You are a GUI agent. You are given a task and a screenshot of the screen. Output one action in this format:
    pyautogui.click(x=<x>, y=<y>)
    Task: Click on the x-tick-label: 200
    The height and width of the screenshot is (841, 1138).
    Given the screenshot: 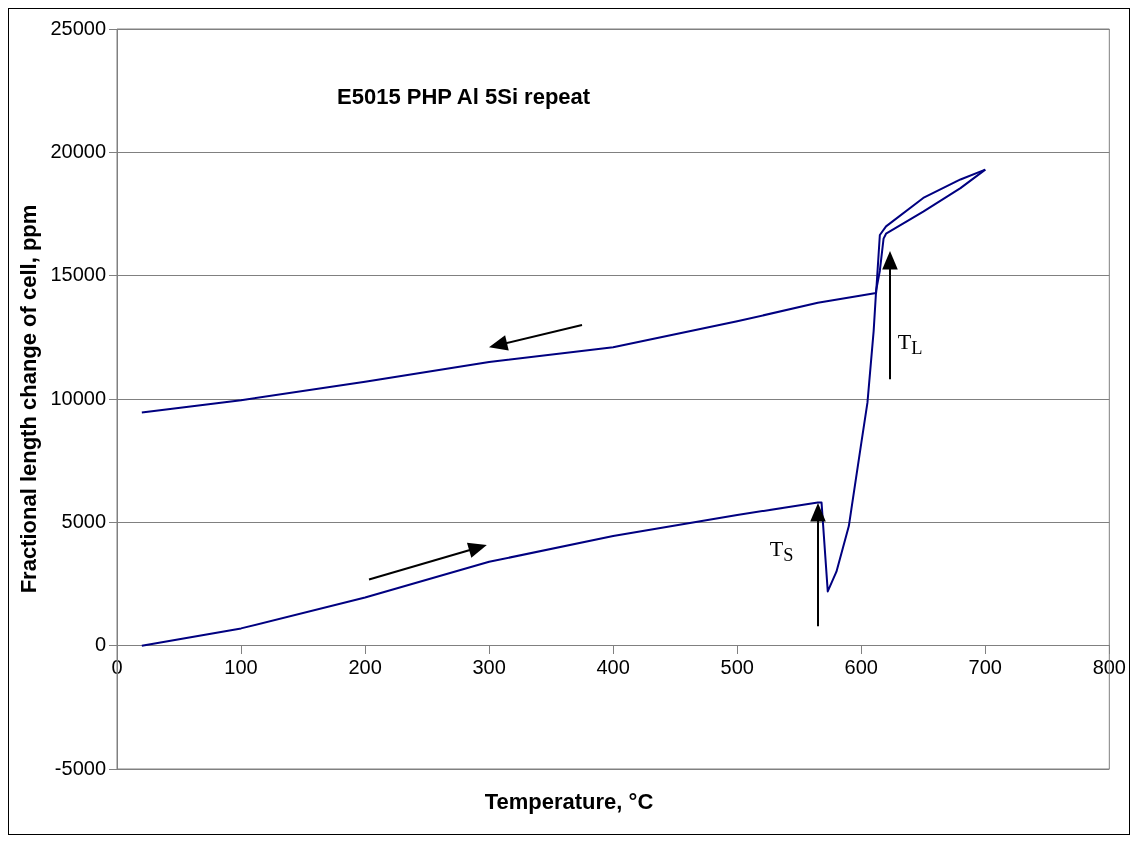 What is the action you would take?
    pyautogui.click(x=365, y=667)
    